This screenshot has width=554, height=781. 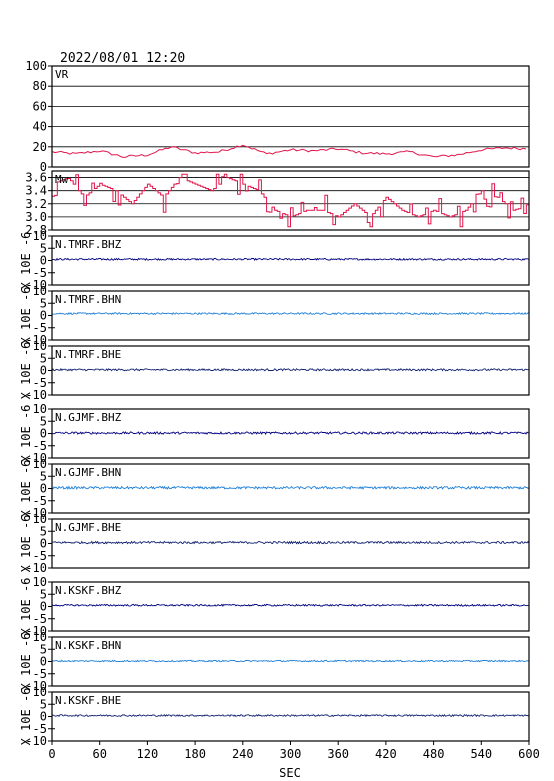 I want to click on y-tick-label: 40, so click(x=40, y=127).